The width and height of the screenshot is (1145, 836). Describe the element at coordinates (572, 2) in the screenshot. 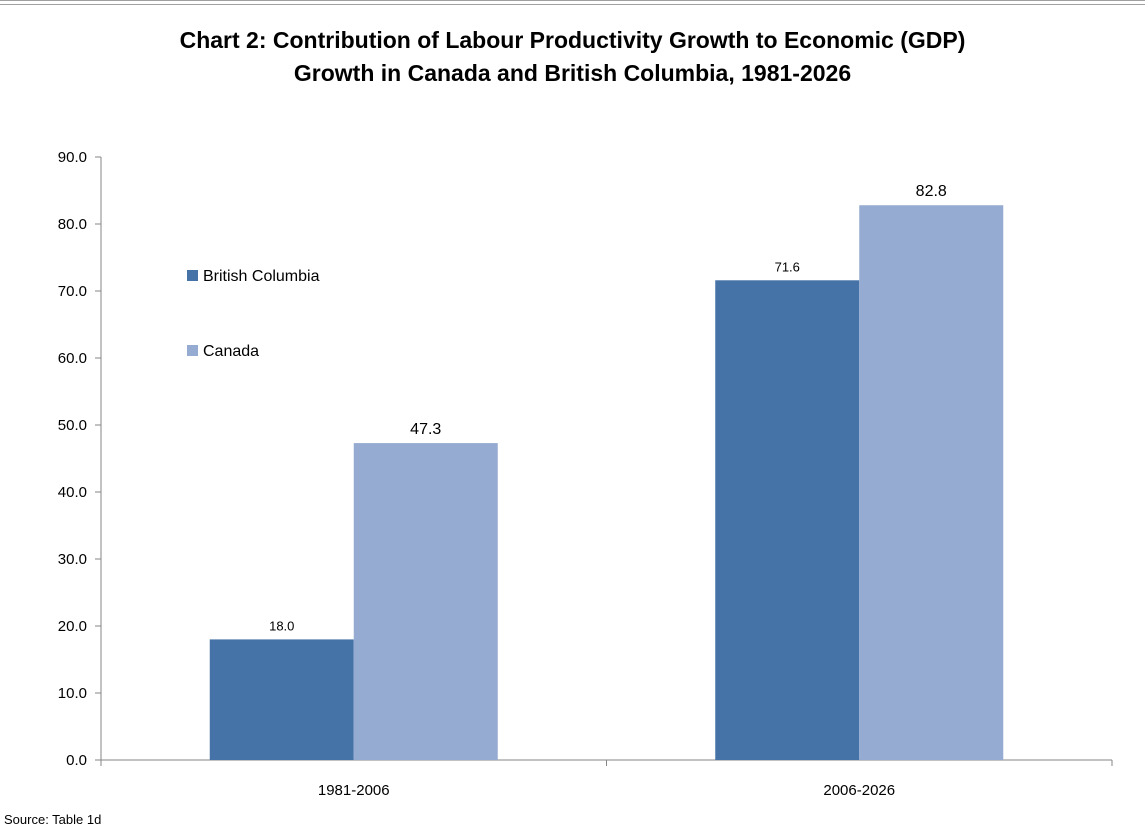

I see `top-border` at that location.